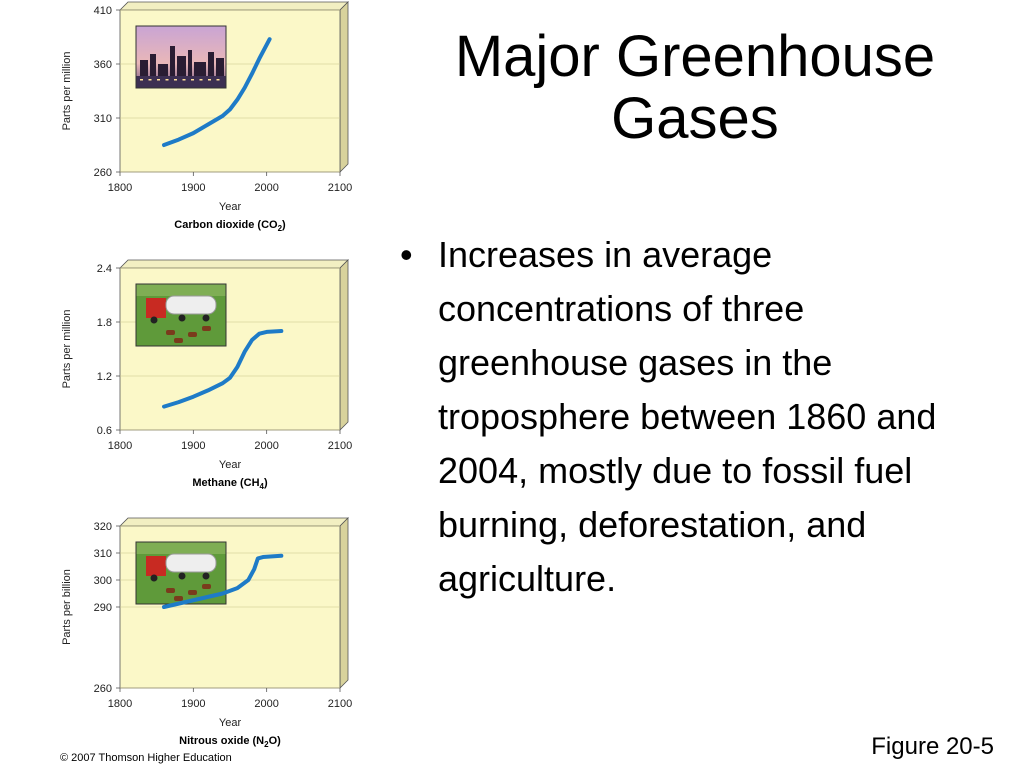 This screenshot has width=1024, height=768. Describe the element at coordinates (103, 527) in the screenshot. I see `y-tick-label: 320` at that location.